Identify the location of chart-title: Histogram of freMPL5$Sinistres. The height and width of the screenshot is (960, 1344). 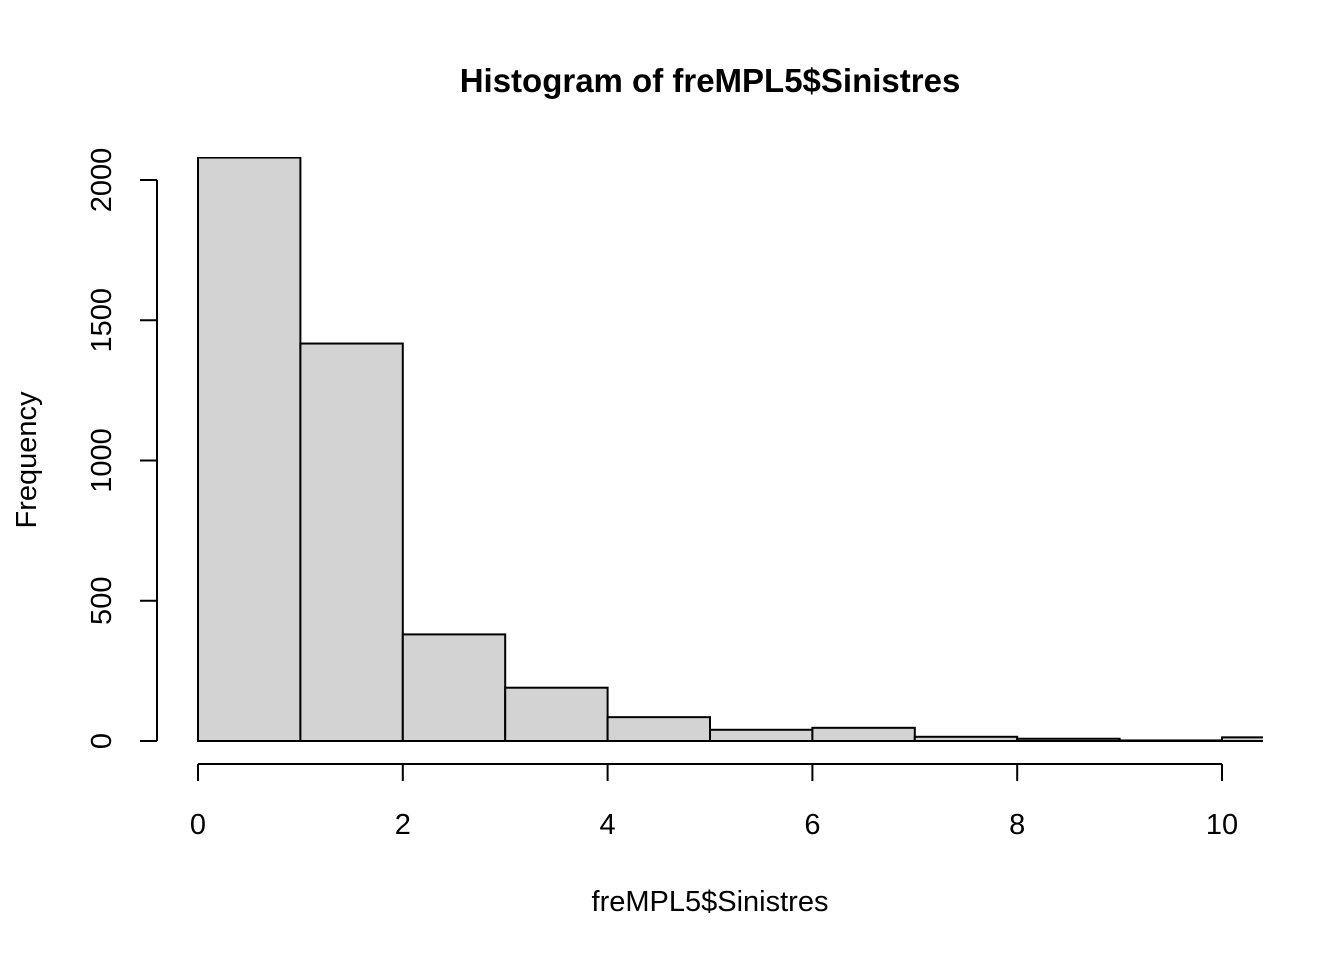
(710, 80).